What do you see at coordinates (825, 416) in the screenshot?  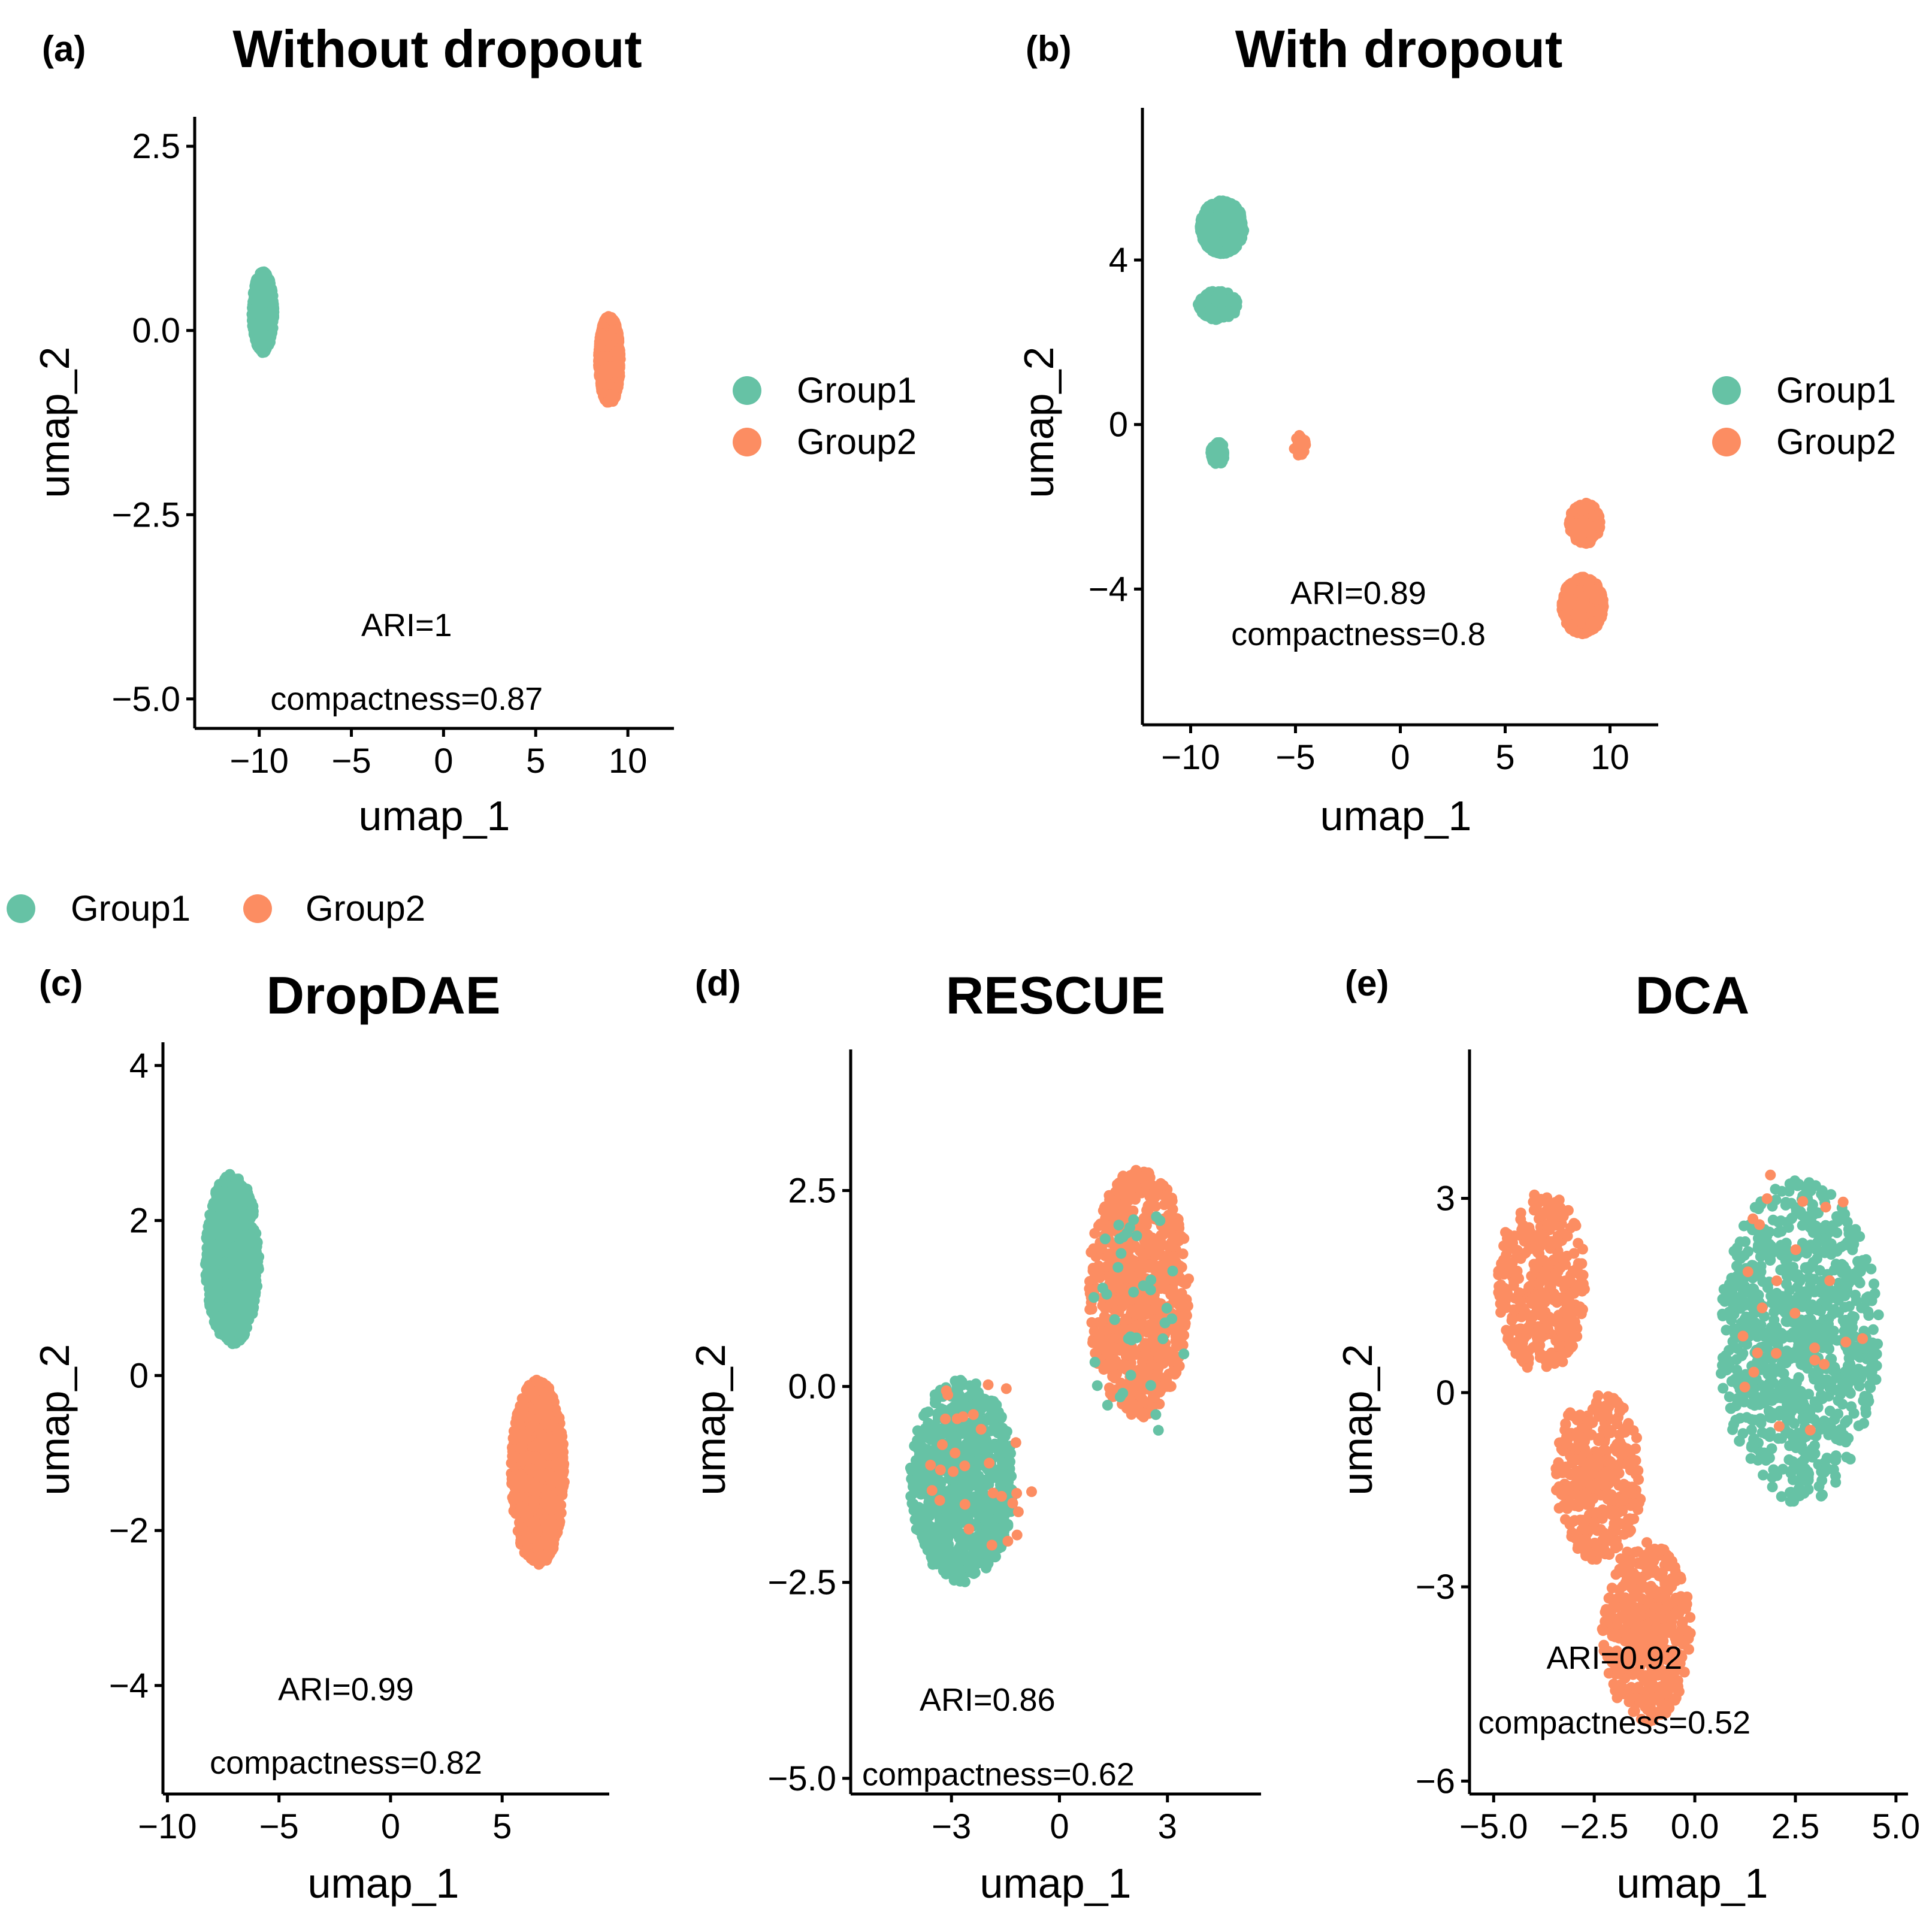 I see `legend-a: Group1 Group2` at bounding box center [825, 416].